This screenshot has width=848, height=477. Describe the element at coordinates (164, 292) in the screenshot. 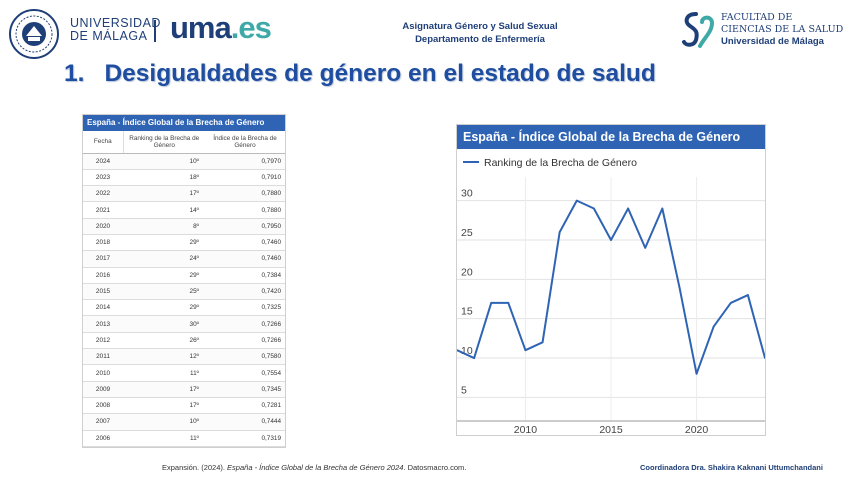

I see `cell-ranking: 25º` at that location.